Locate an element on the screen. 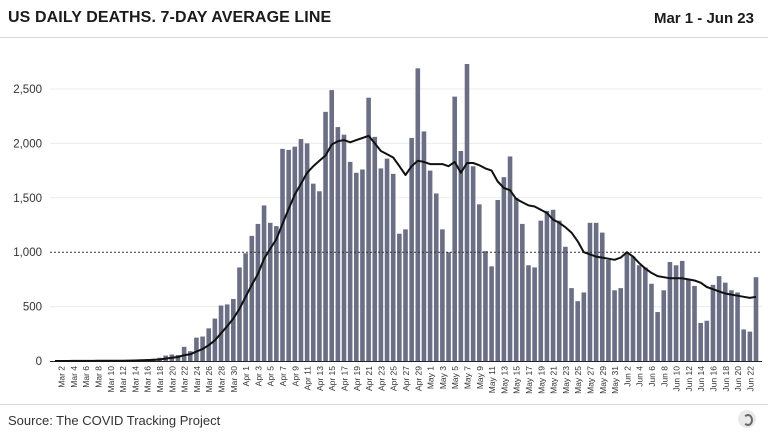  source-note: Source: The COVID Tracking Project is located at coordinates (114, 420).